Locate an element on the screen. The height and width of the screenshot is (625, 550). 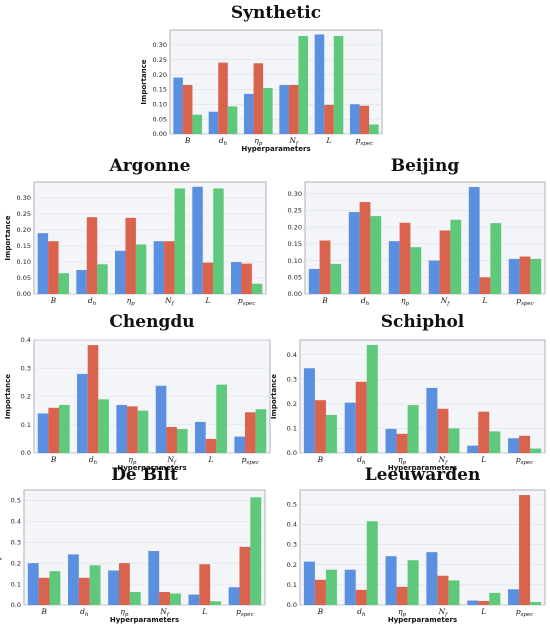
y-tick-label: 0.05 is located at coordinates (24, 278).